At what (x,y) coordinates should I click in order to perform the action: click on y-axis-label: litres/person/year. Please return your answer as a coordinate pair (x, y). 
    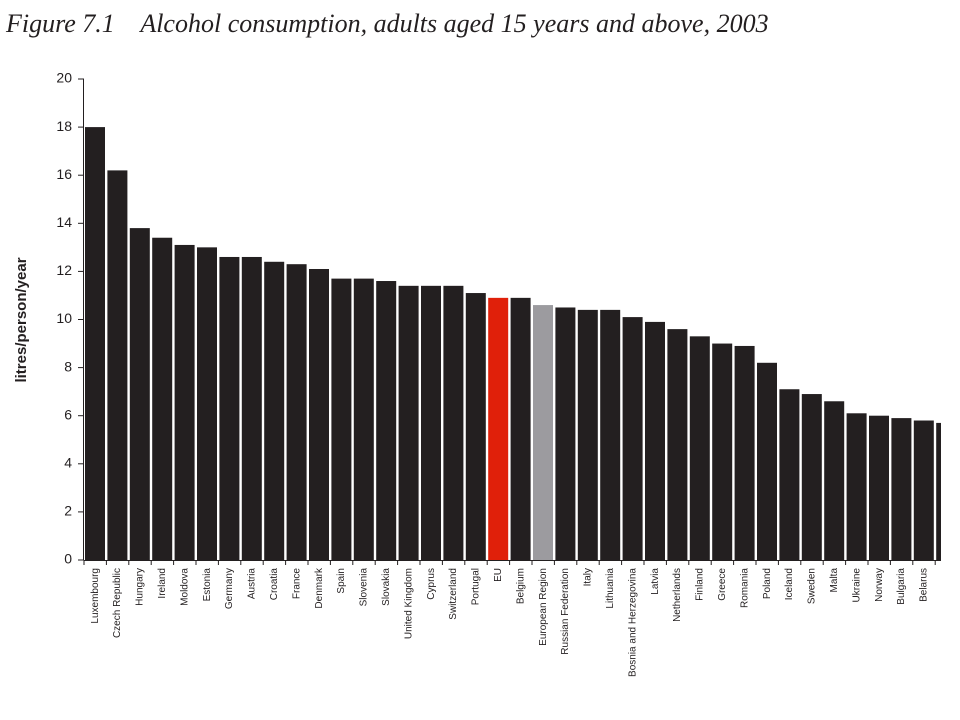
    Looking at the image, I should click on (21, 319).